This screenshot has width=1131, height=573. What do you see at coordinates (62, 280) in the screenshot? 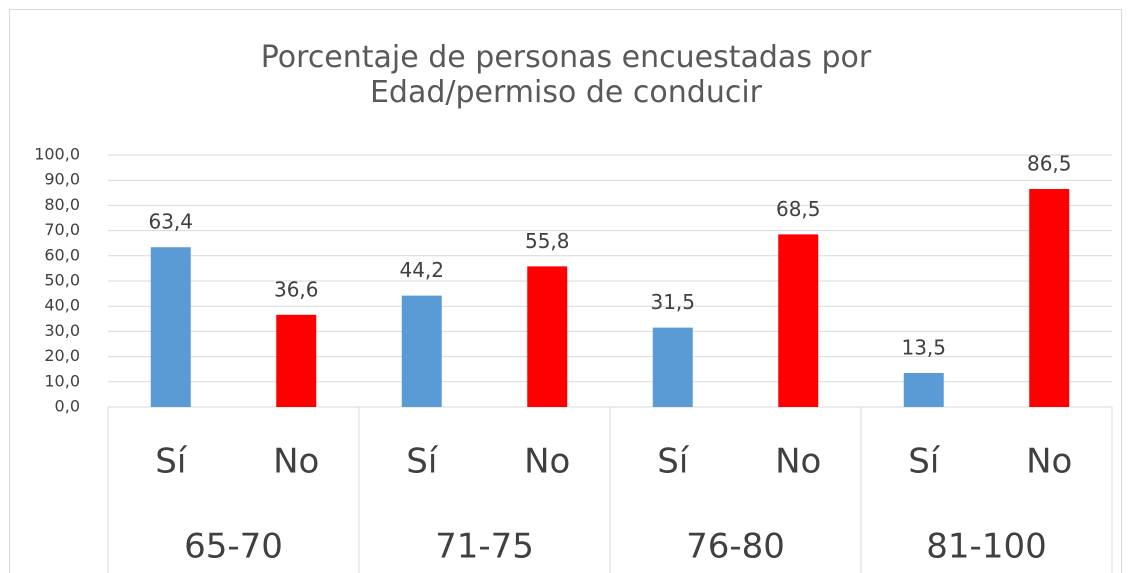
I see `y-tick-label: 50,0` at bounding box center [62, 280].